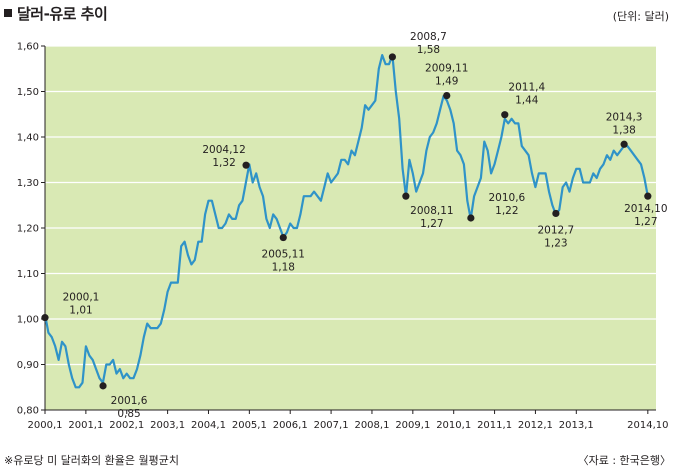  What do you see at coordinates (576, 425) in the screenshot?
I see `x-tick-label: 2013,1` at bounding box center [576, 425].